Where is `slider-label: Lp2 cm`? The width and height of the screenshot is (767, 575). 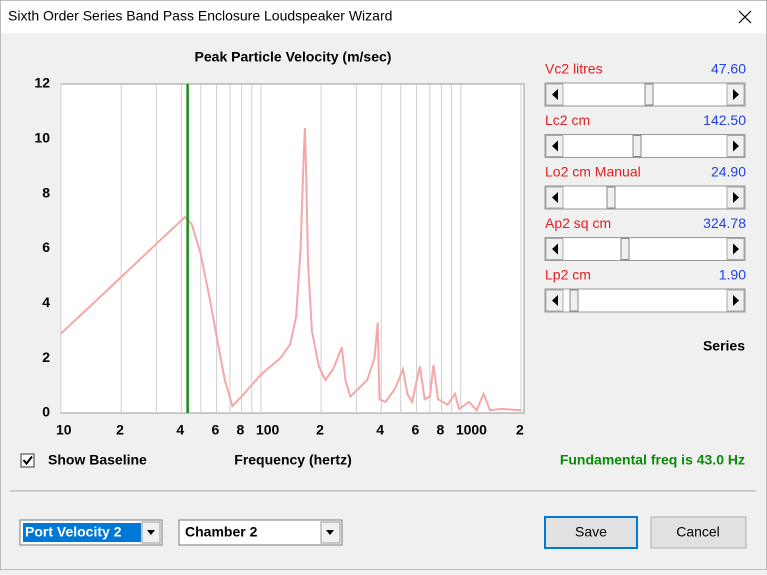 slider-label: Lp2 cm is located at coordinates (568, 275).